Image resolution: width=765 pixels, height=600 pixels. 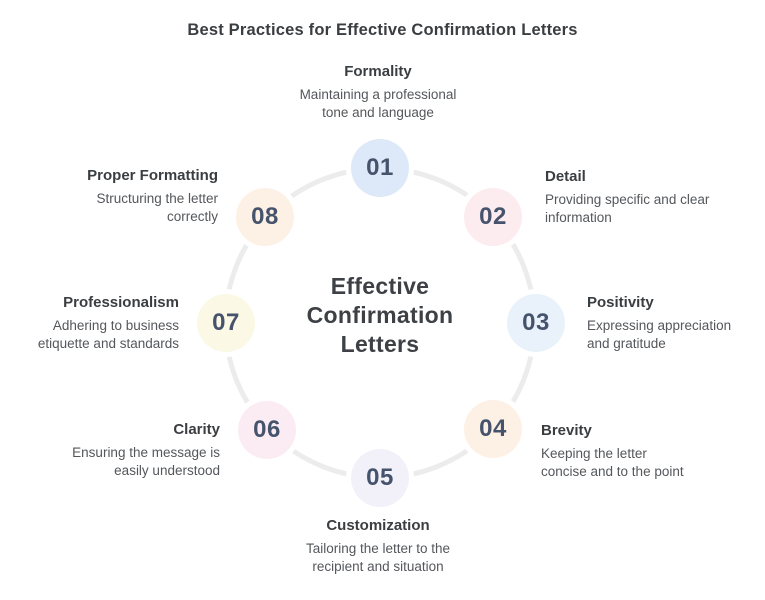 I want to click on label-detail-description: Providing specific and clear information, so click(x=627, y=208).